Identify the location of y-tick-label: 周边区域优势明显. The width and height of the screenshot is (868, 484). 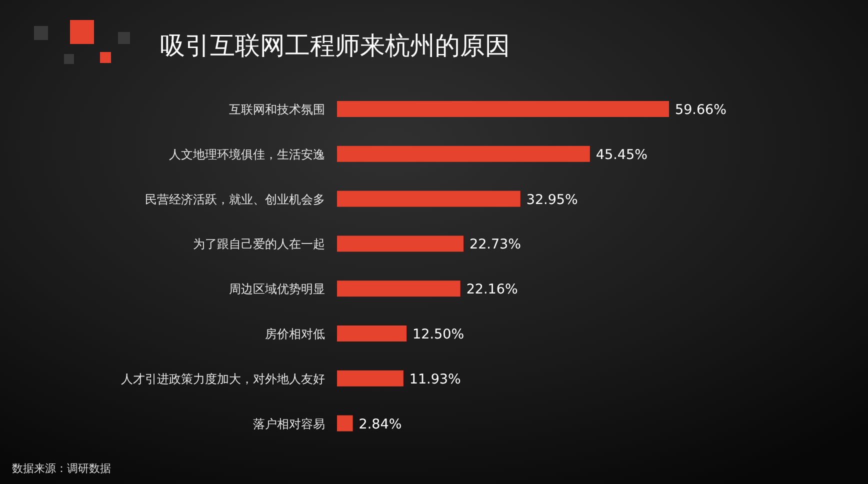
(277, 289).